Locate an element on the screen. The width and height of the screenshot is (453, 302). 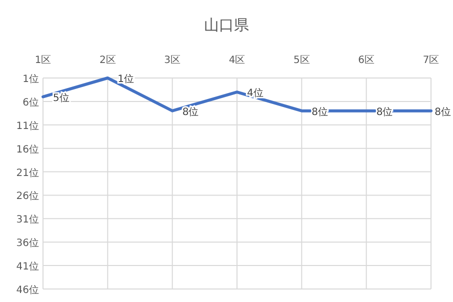
y-tick-label: 46位 is located at coordinates (27, 290).